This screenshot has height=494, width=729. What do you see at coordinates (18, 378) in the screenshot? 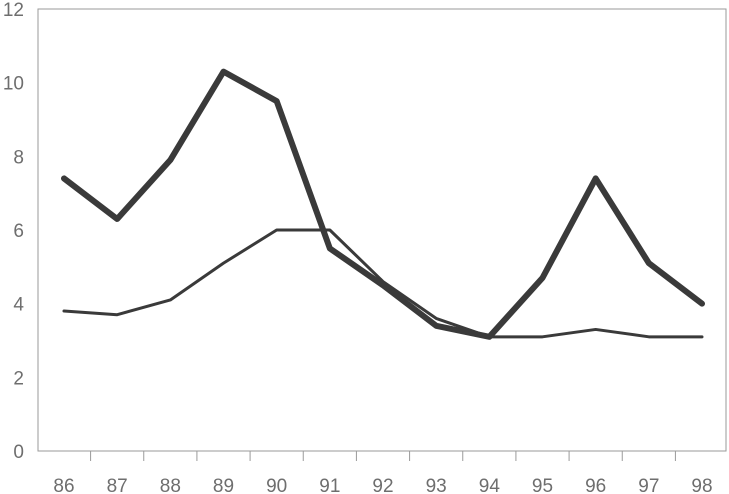
I see `y-tick-label: 2` at bounding box center [18, 378].